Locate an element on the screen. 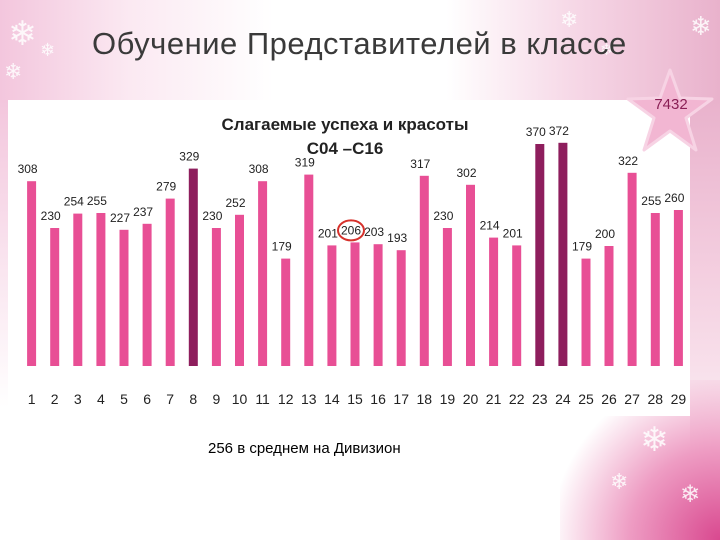 This screenshot has width=720, height=540. value-label-14: 201 is located at coordinates (328, 233).